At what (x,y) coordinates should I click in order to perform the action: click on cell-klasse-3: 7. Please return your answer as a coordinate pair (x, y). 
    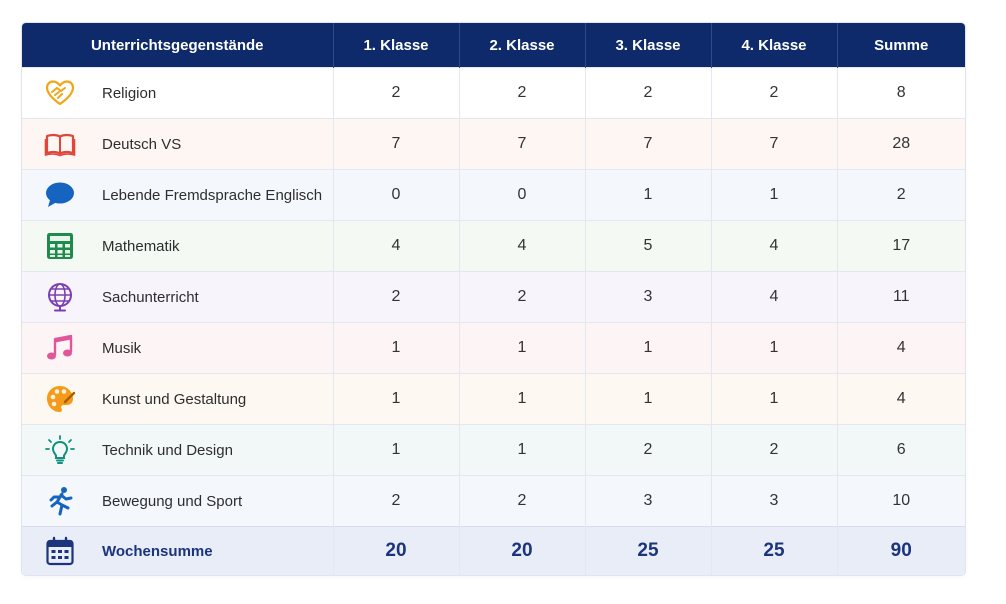
    Looking at the image, I should click on (648, 144).